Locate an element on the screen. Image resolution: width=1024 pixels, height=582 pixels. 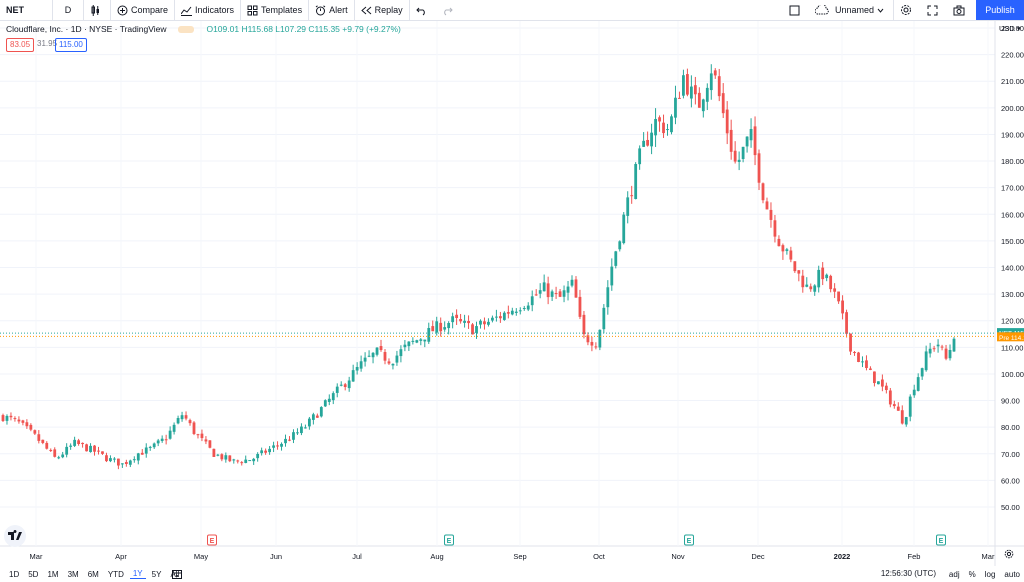
compare-button: Compare is located at coordinates (143, 10).